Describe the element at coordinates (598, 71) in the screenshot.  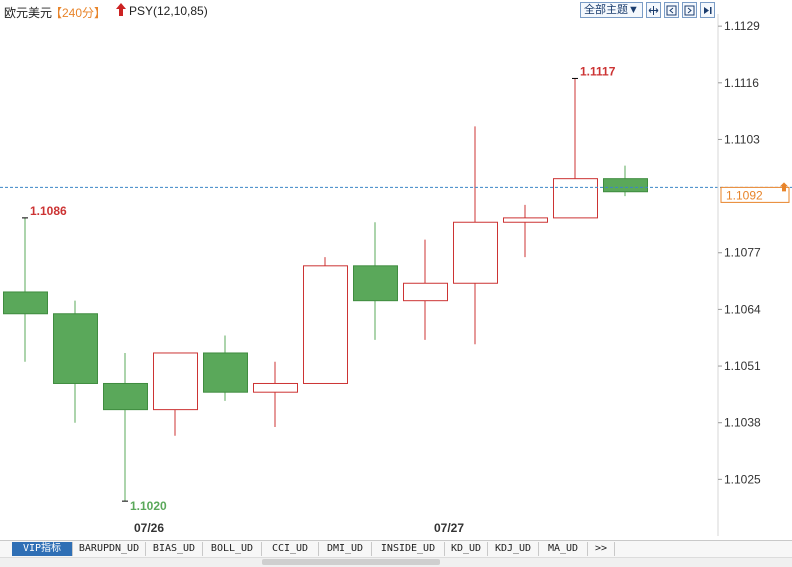
I see `extreme-label: 1.1117` at that location.